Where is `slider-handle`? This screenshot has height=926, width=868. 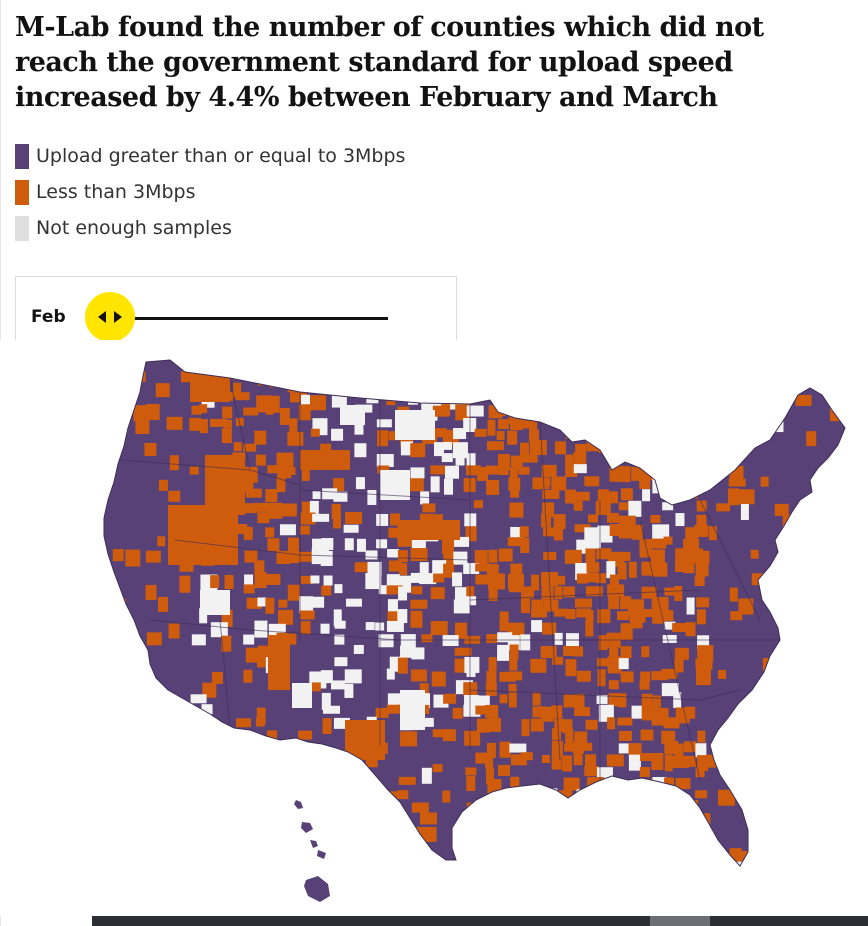 slider-handle is located at coordinates (110, 317).